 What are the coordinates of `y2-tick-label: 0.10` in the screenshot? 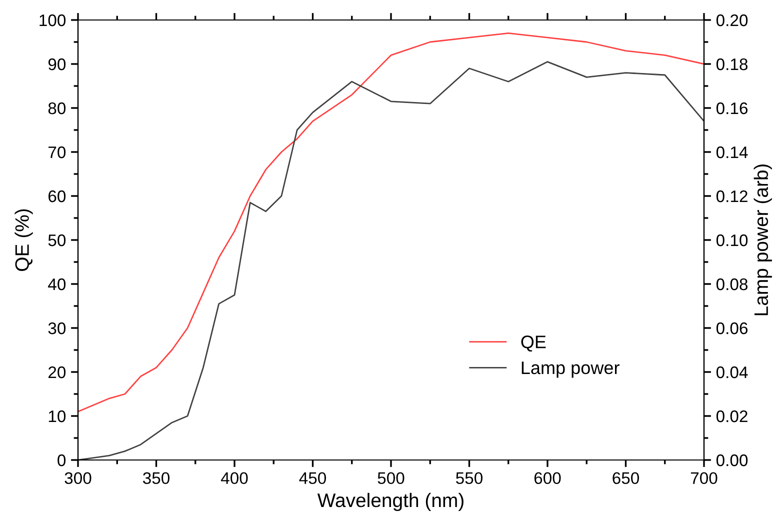 It's located at (732, 240).